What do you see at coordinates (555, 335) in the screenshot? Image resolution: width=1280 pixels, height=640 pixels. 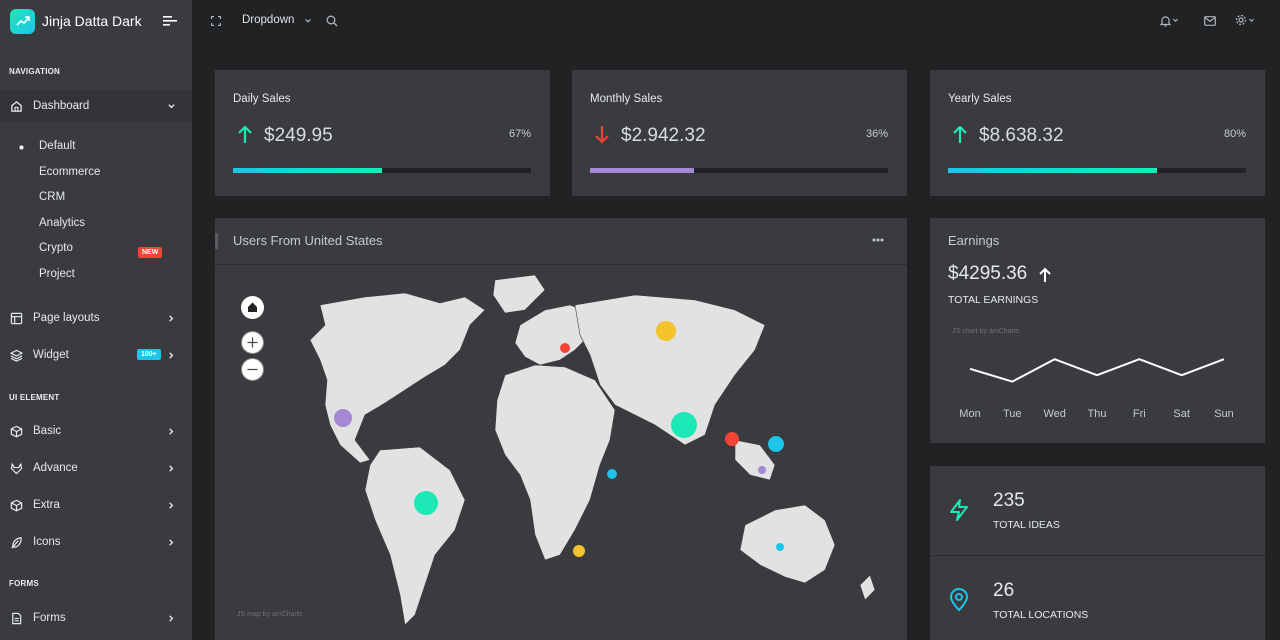 I see `map-europe` at bounding box center [555, 335].